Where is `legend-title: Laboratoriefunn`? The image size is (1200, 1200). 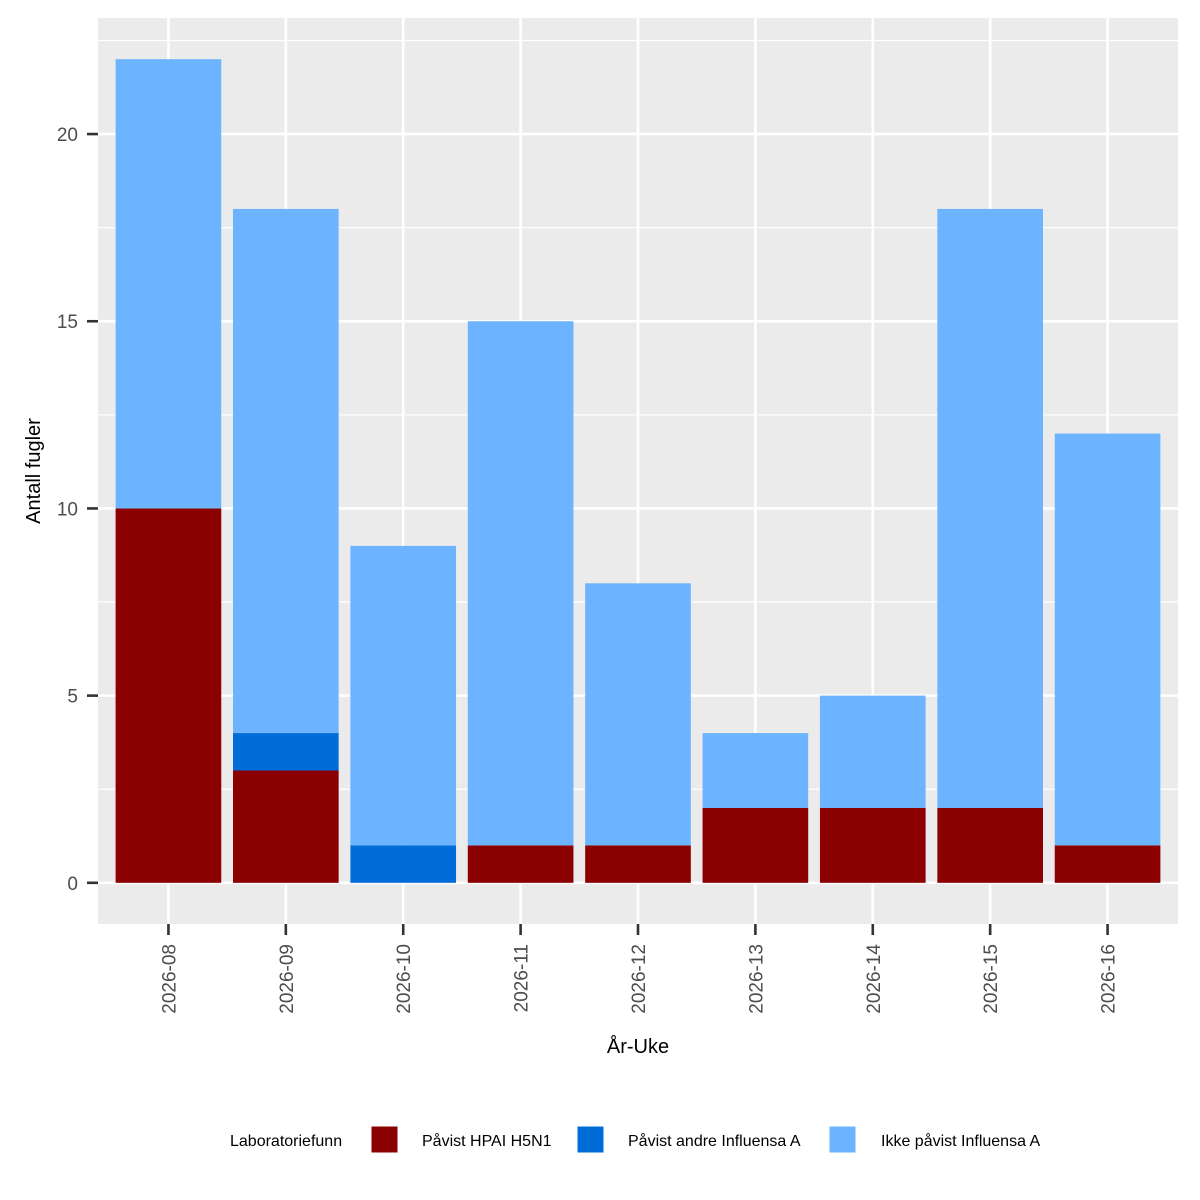 legend-title: Laboratoriefunn is located at coordinates (286, 1141).